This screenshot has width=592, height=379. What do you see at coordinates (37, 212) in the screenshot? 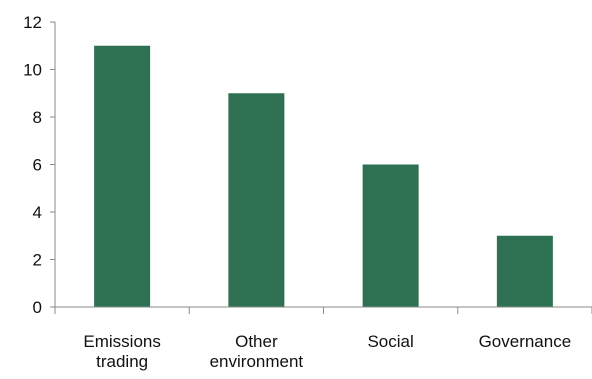
I see `y-tick-label: 4` at bounding box center [37, 212].